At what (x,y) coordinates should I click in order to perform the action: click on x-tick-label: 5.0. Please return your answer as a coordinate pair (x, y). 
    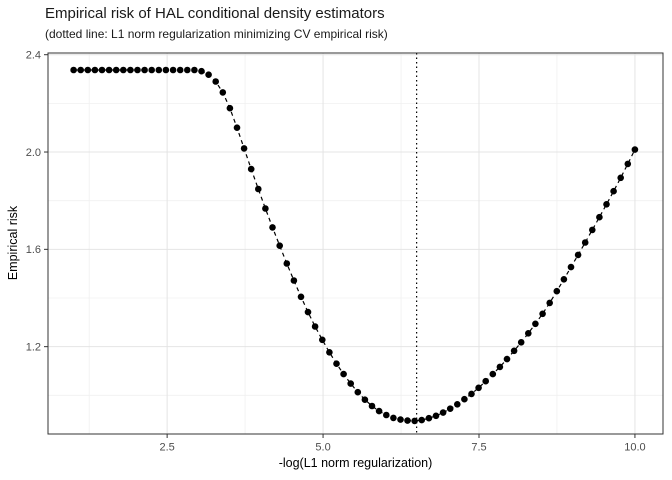
    Looking at the image, I should click on (322, 448).